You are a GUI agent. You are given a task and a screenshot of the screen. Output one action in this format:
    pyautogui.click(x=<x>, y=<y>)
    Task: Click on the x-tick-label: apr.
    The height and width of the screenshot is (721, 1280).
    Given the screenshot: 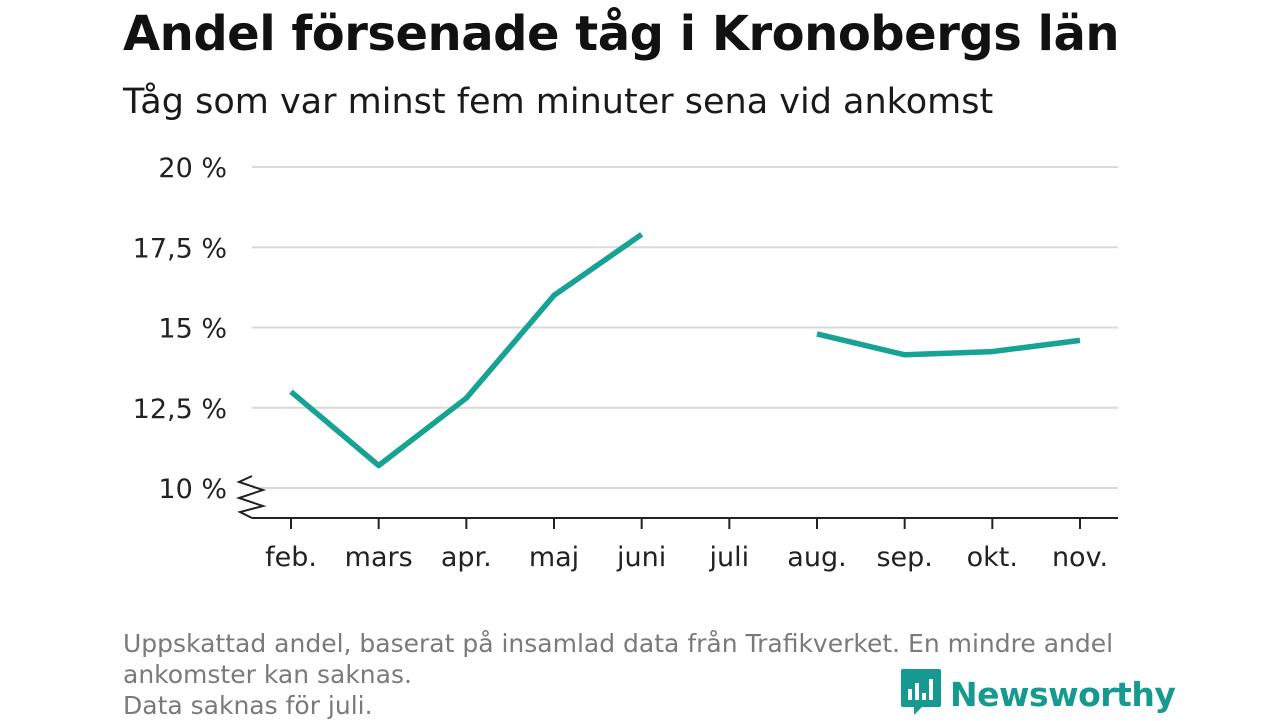 What is the action you would take?
    pyautogui.click(x=466, y=557)
    